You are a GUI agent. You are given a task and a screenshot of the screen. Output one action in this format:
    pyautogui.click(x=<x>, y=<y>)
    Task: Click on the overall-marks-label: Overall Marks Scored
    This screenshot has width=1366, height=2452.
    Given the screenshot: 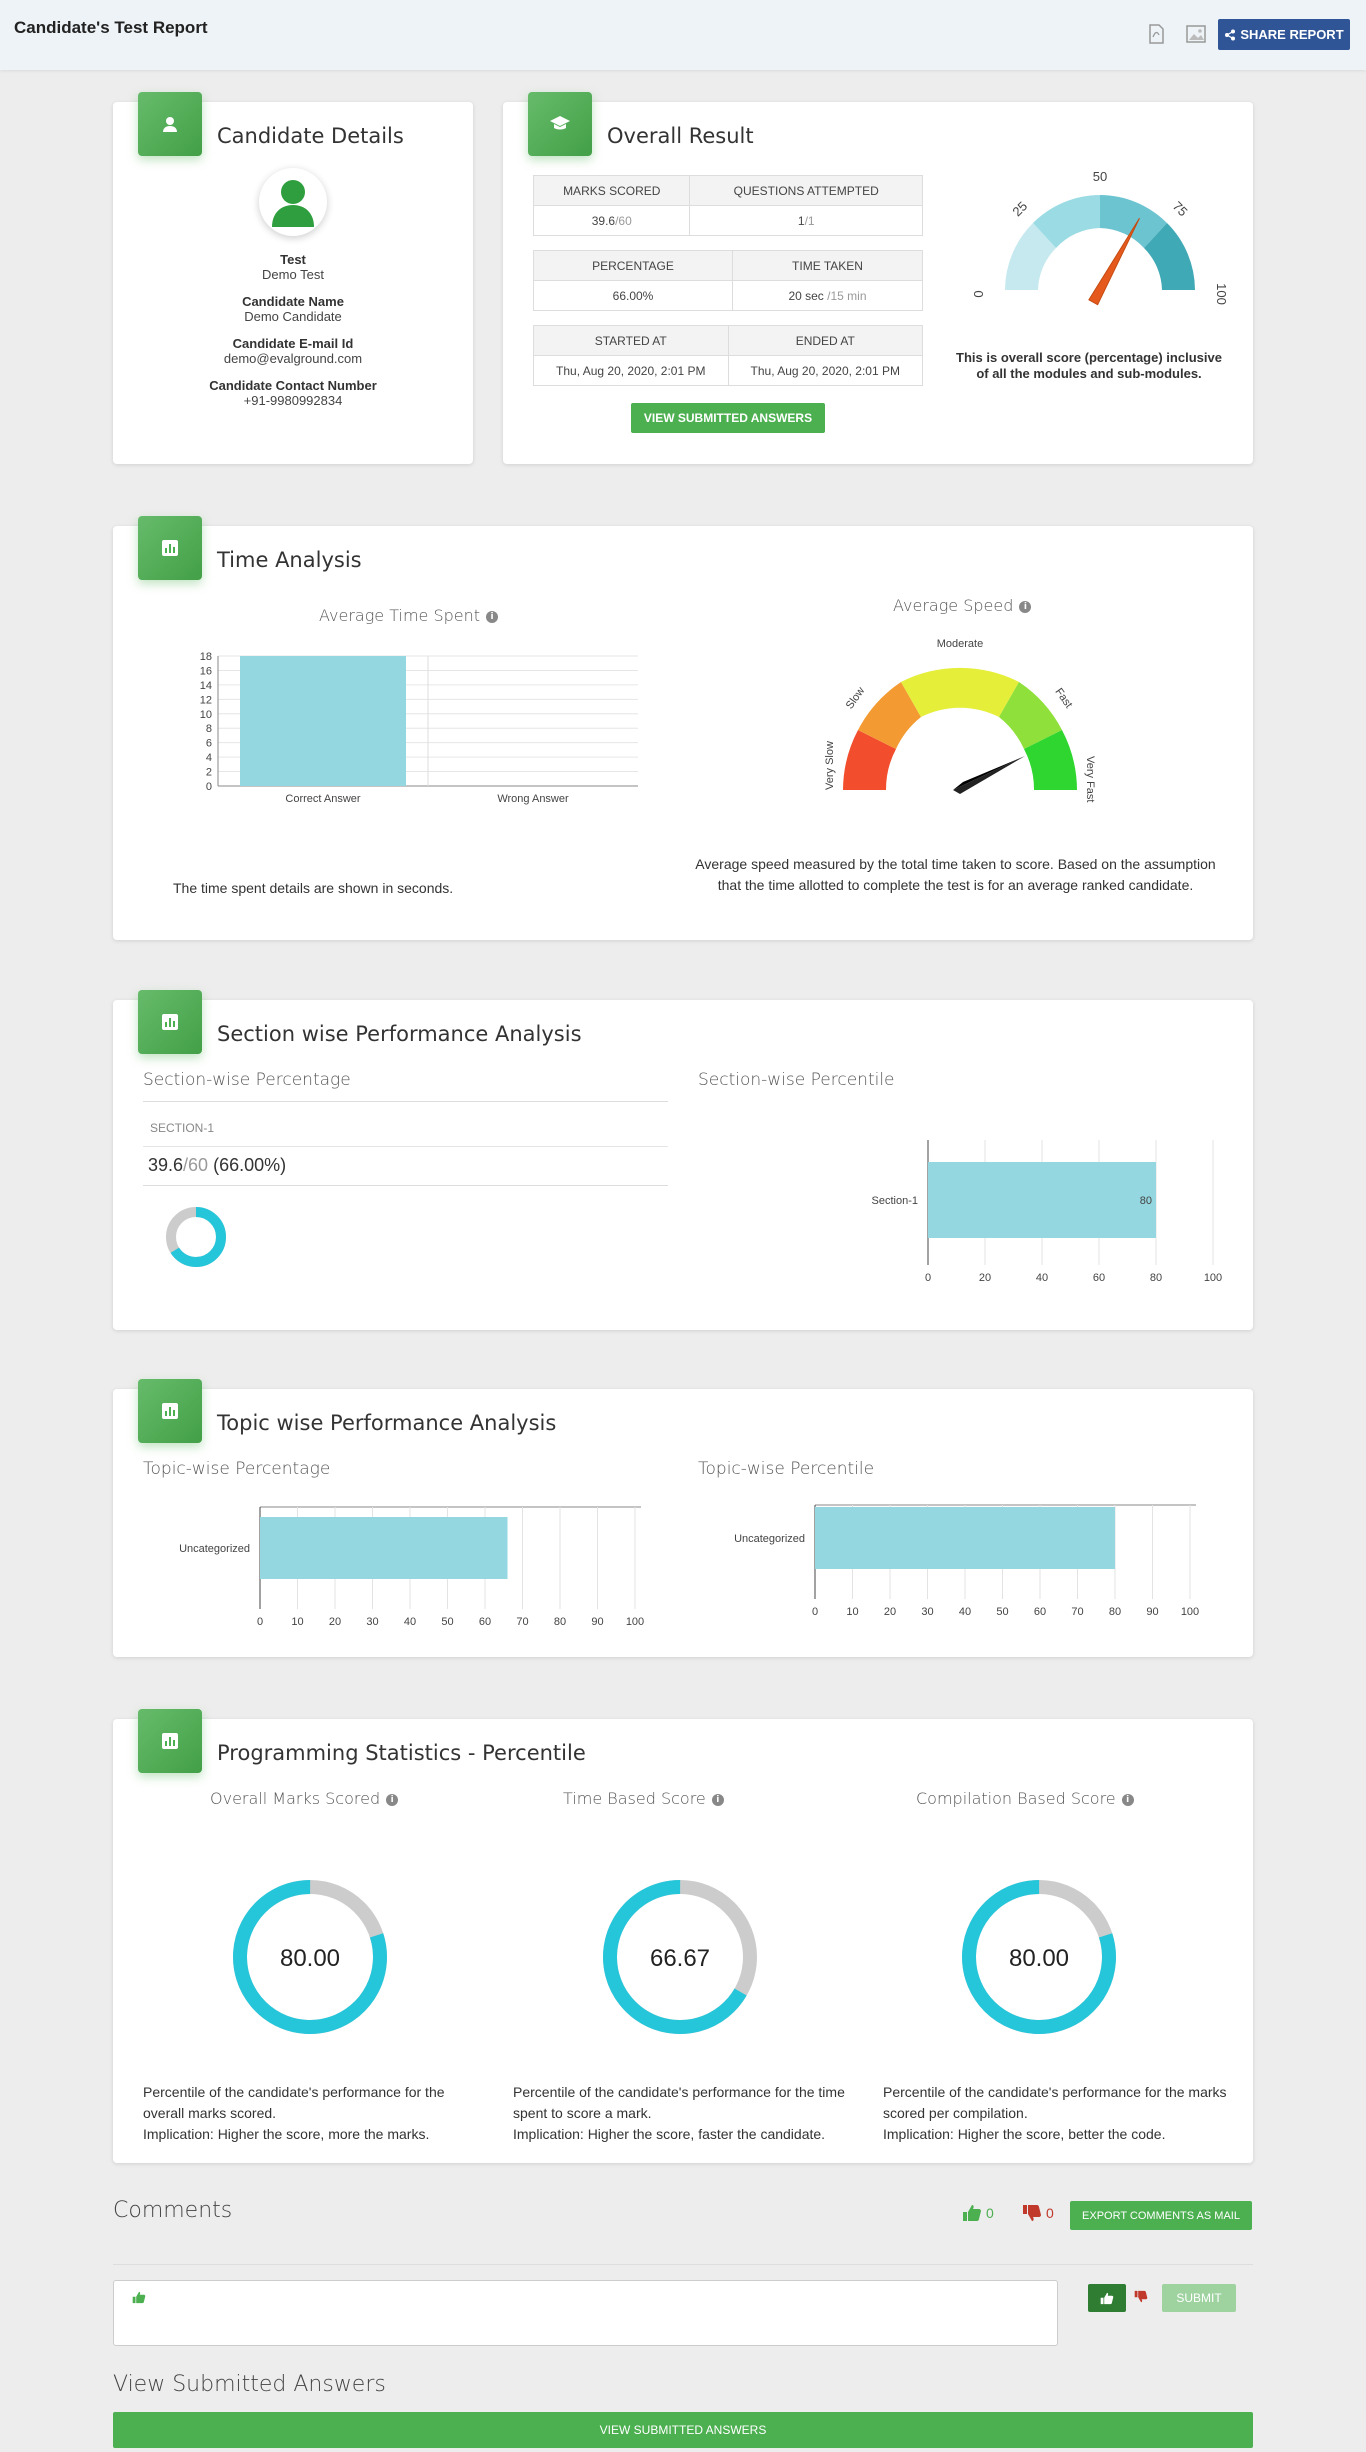 What is the action you would take?
    pyautogui.click(x=295, y=1798)
    